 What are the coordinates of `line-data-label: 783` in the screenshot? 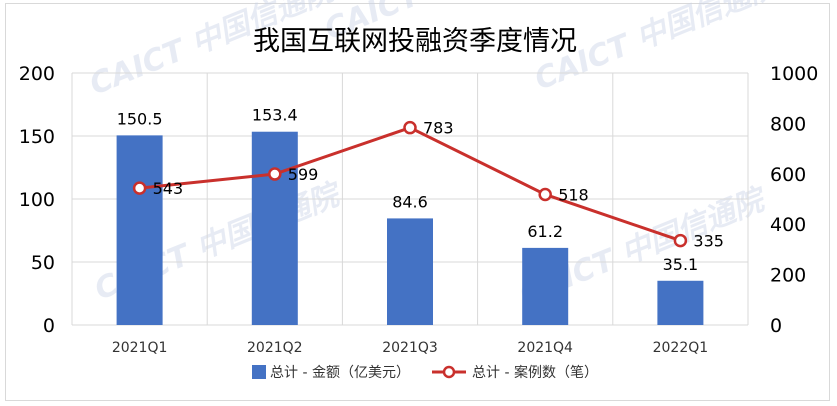 It's located at (438, 128).